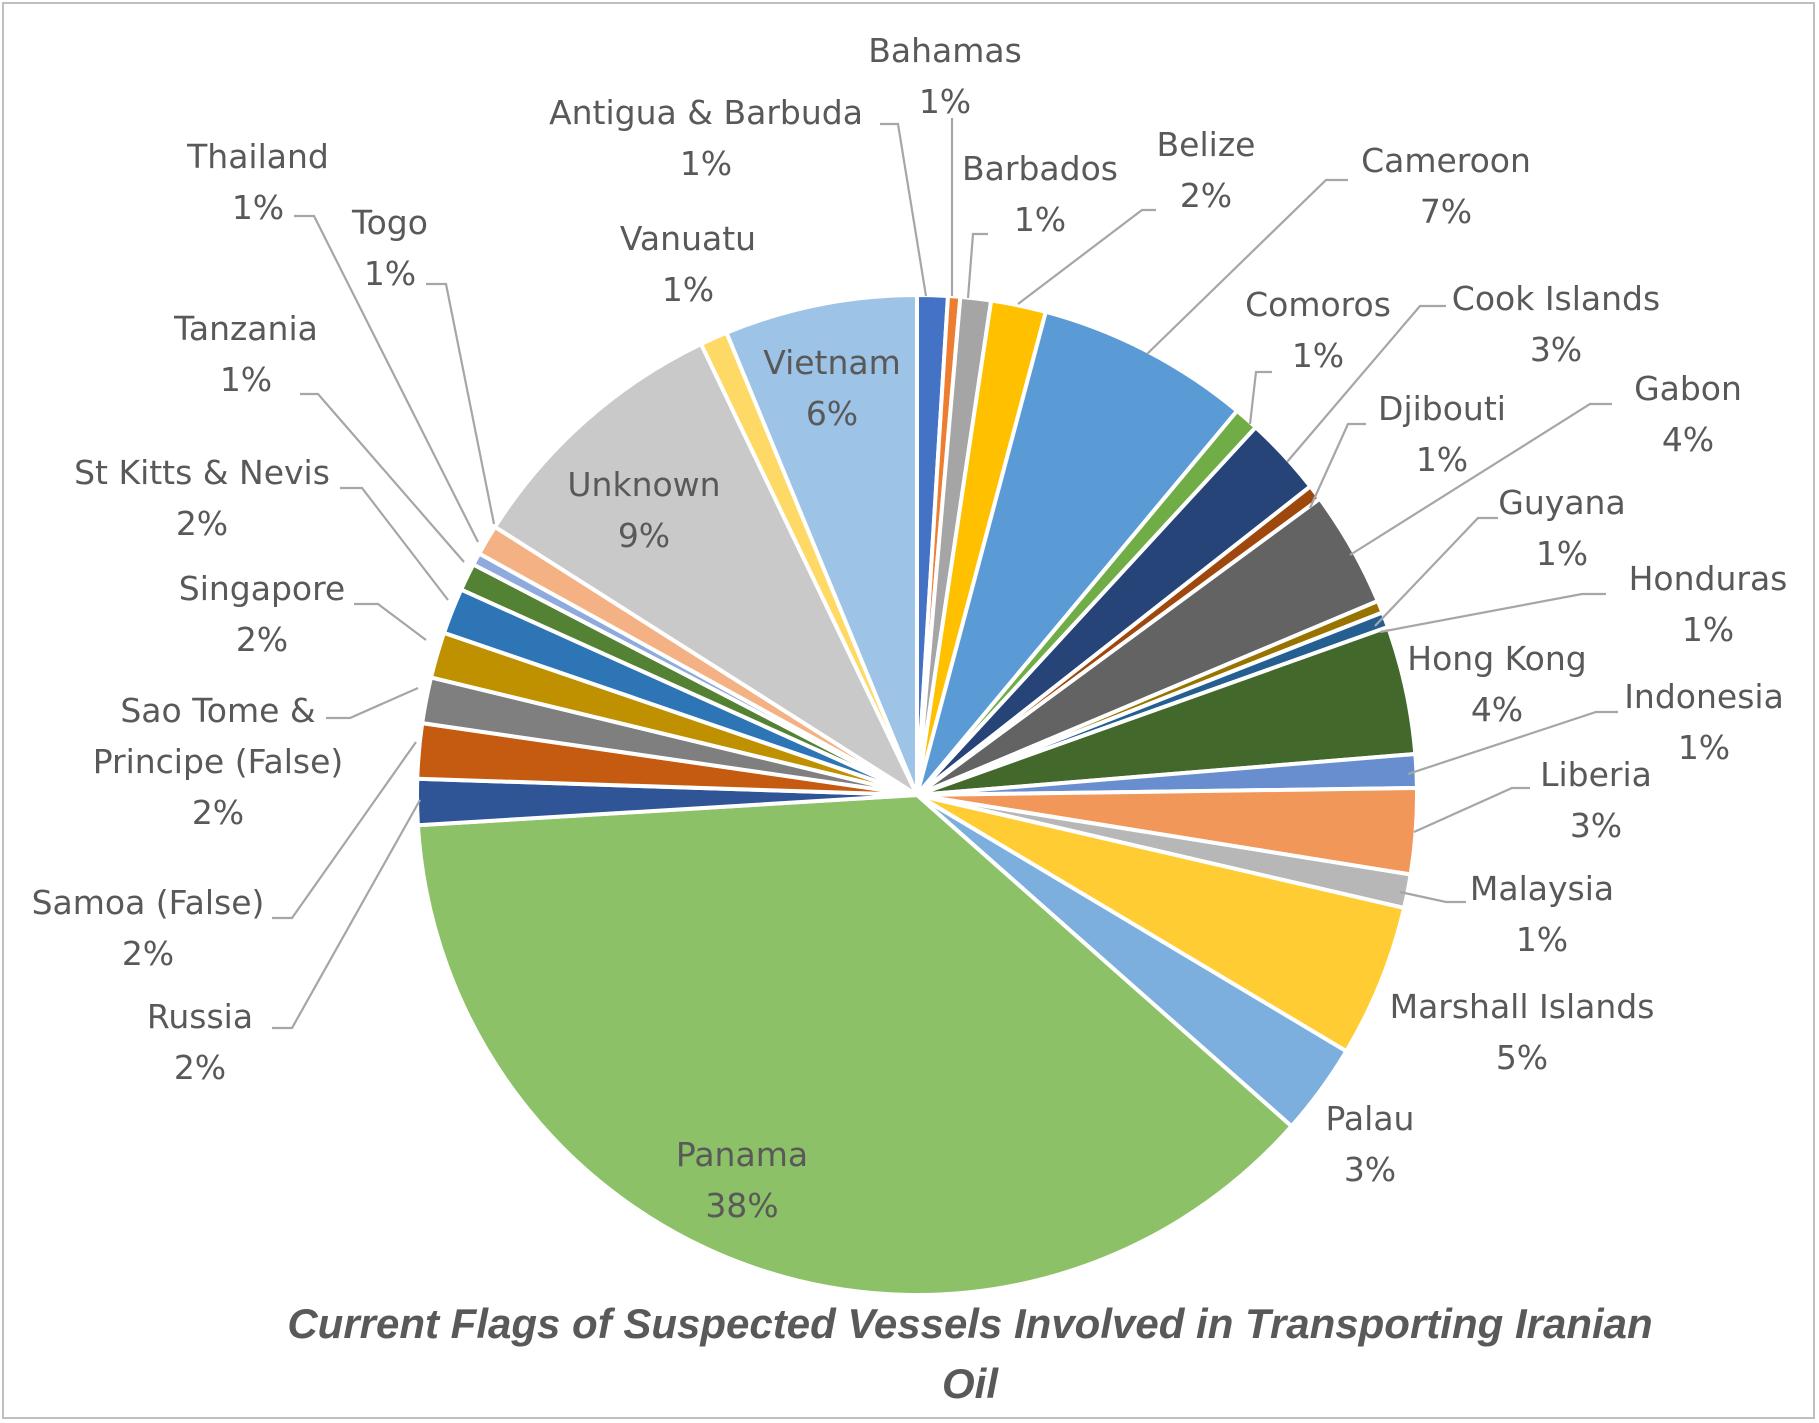  Describe the element at coordinates (217, 710) in the screenshot. I see `data-label-line: Sao Tome &` at that location.